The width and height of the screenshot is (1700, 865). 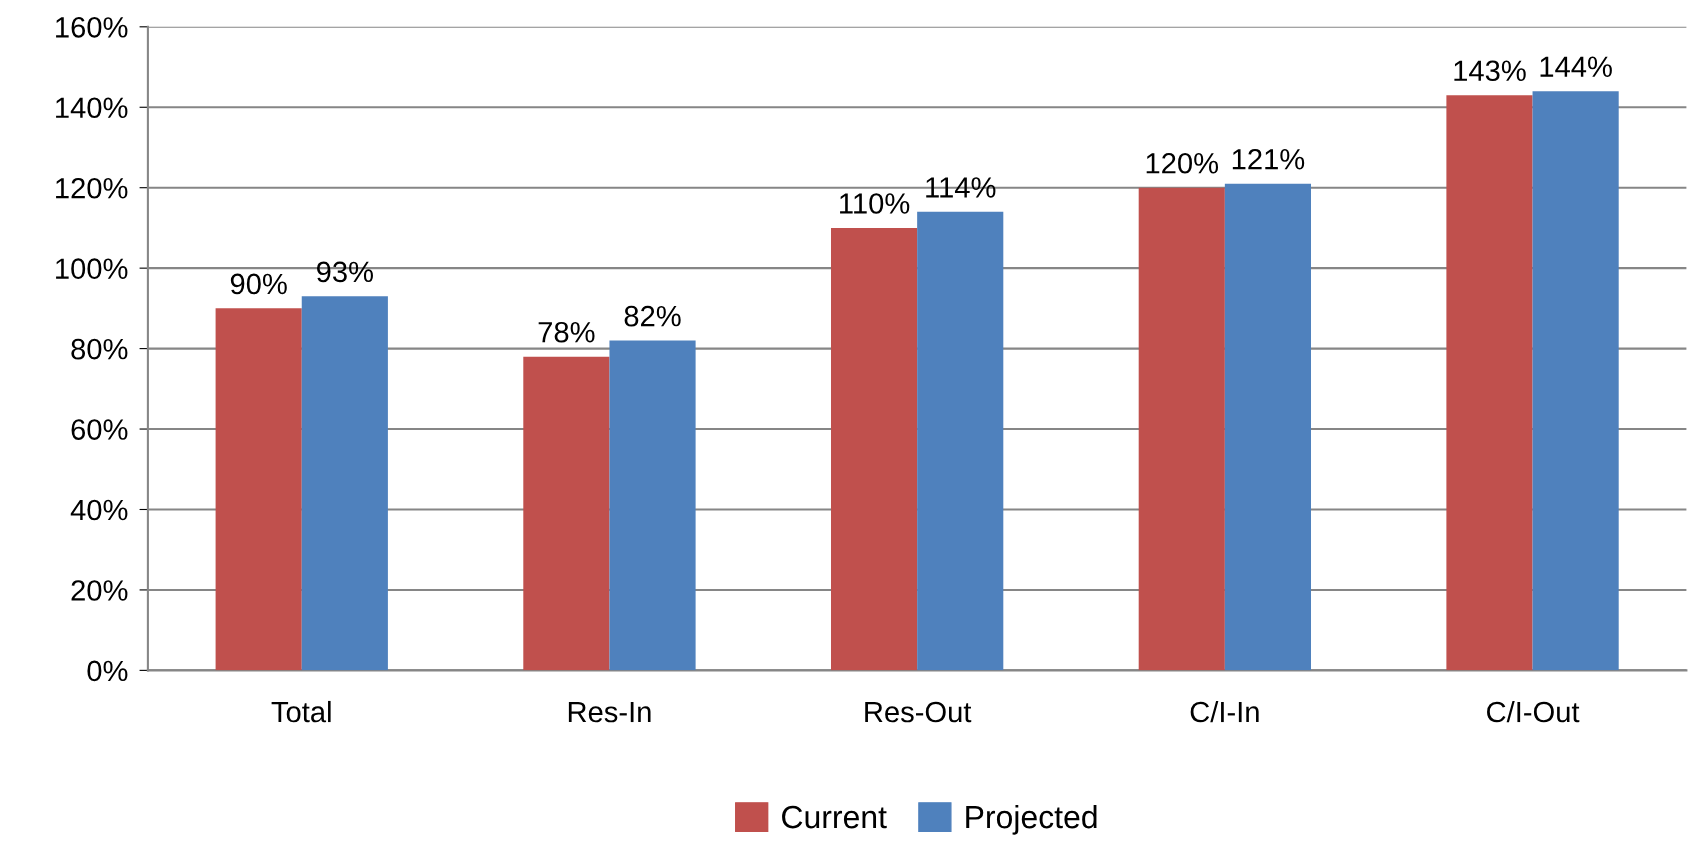 What do you see at coordinates (652, 316) in the screenshot?
I see `data-label: 82%` at bounding box center [652, 316].